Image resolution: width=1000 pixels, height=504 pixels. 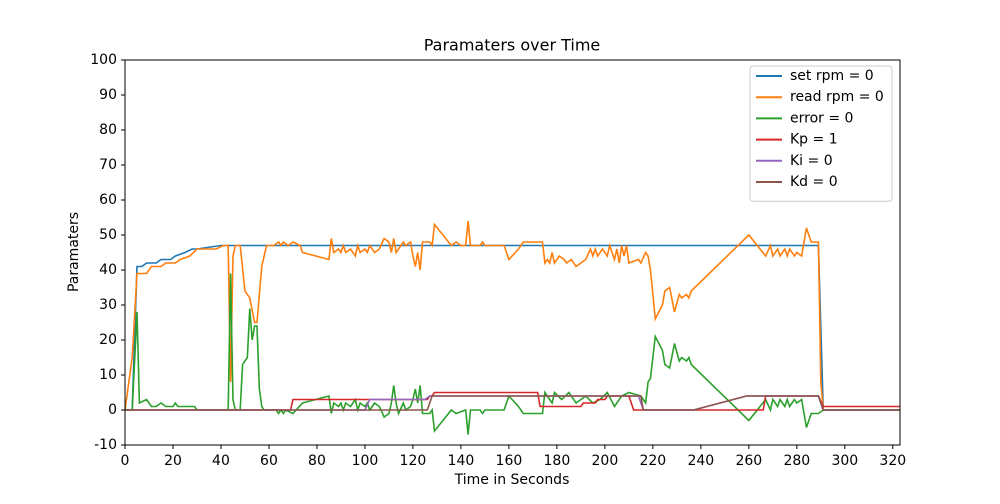 What do you see at coordinates (892, 461) in the screenshot?
I see `x-tick-label: 320` at bounding box center [892, 461].